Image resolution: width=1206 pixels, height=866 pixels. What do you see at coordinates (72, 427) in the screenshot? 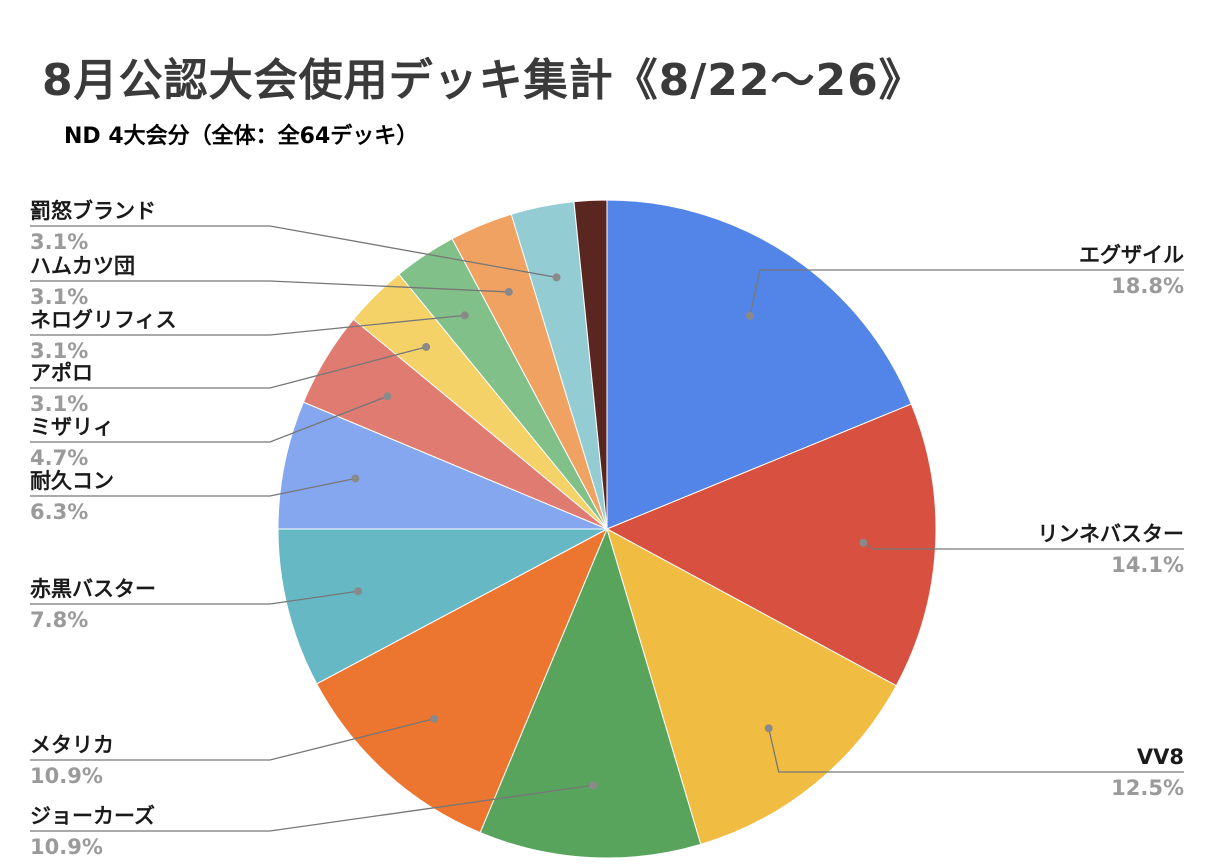
I see `slice-label-7: ミザリィ` at bounding box center [72, 427].